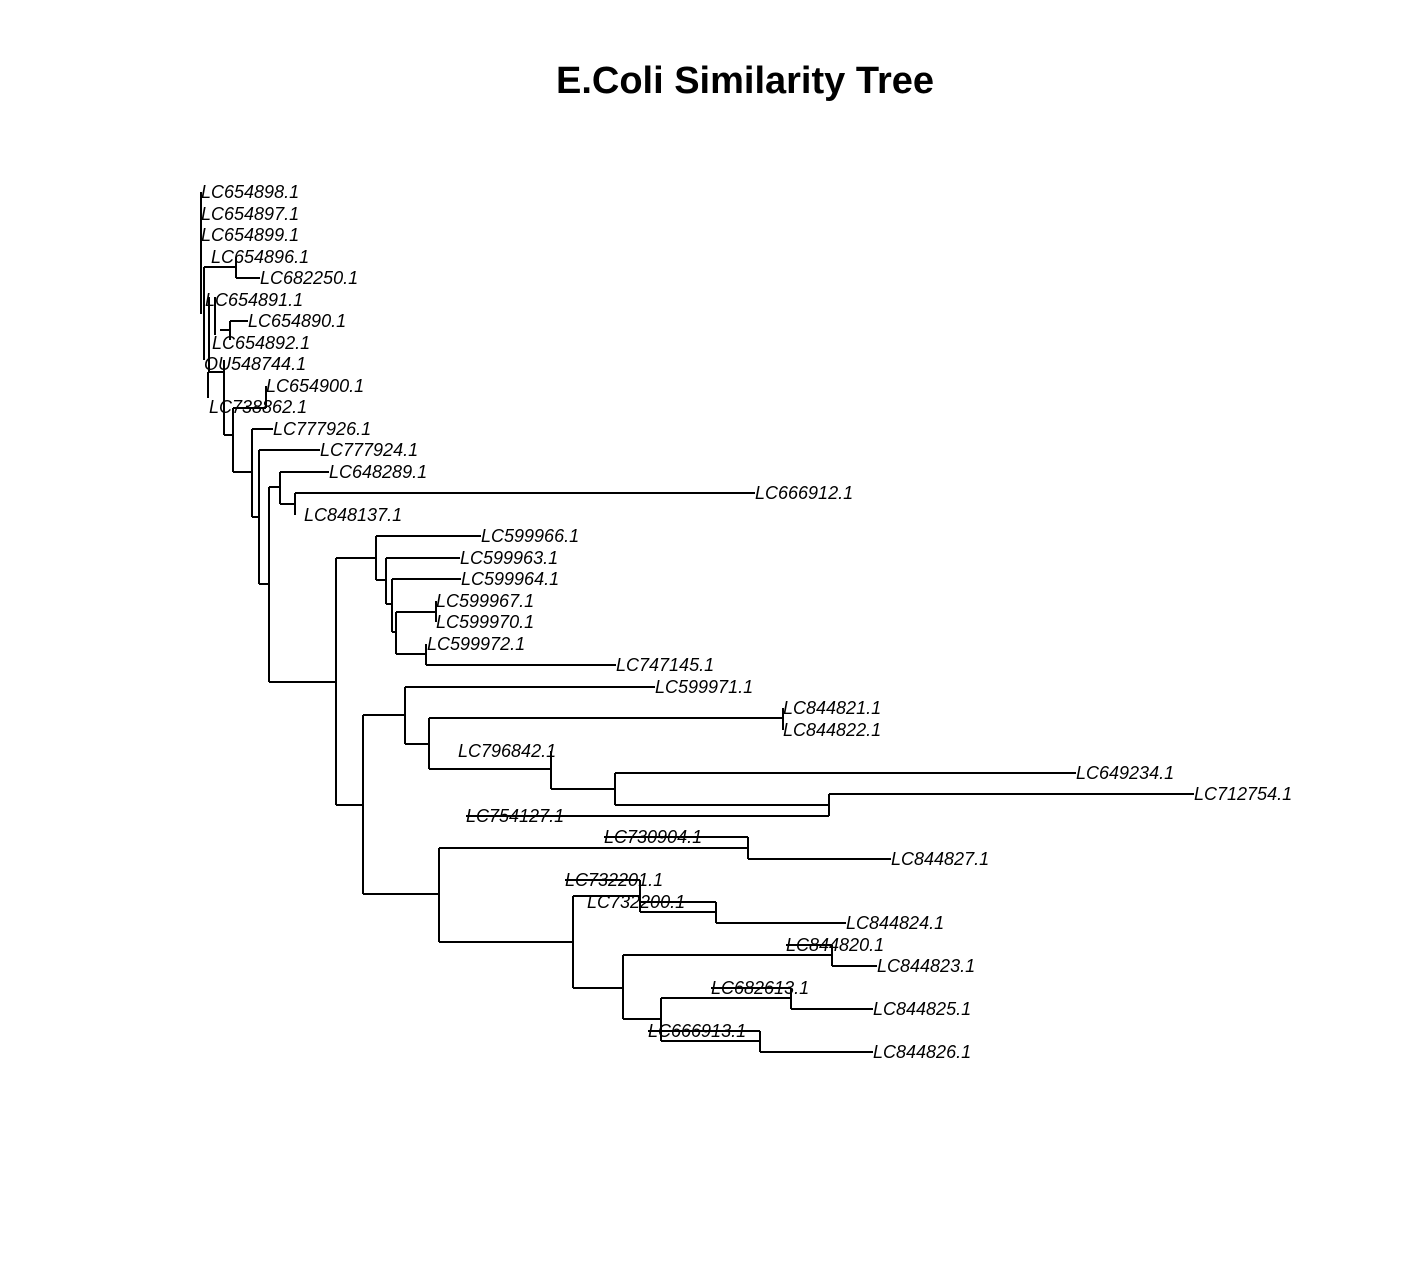  I want to click on tip-label: LC844821.1, so click(832, 708).